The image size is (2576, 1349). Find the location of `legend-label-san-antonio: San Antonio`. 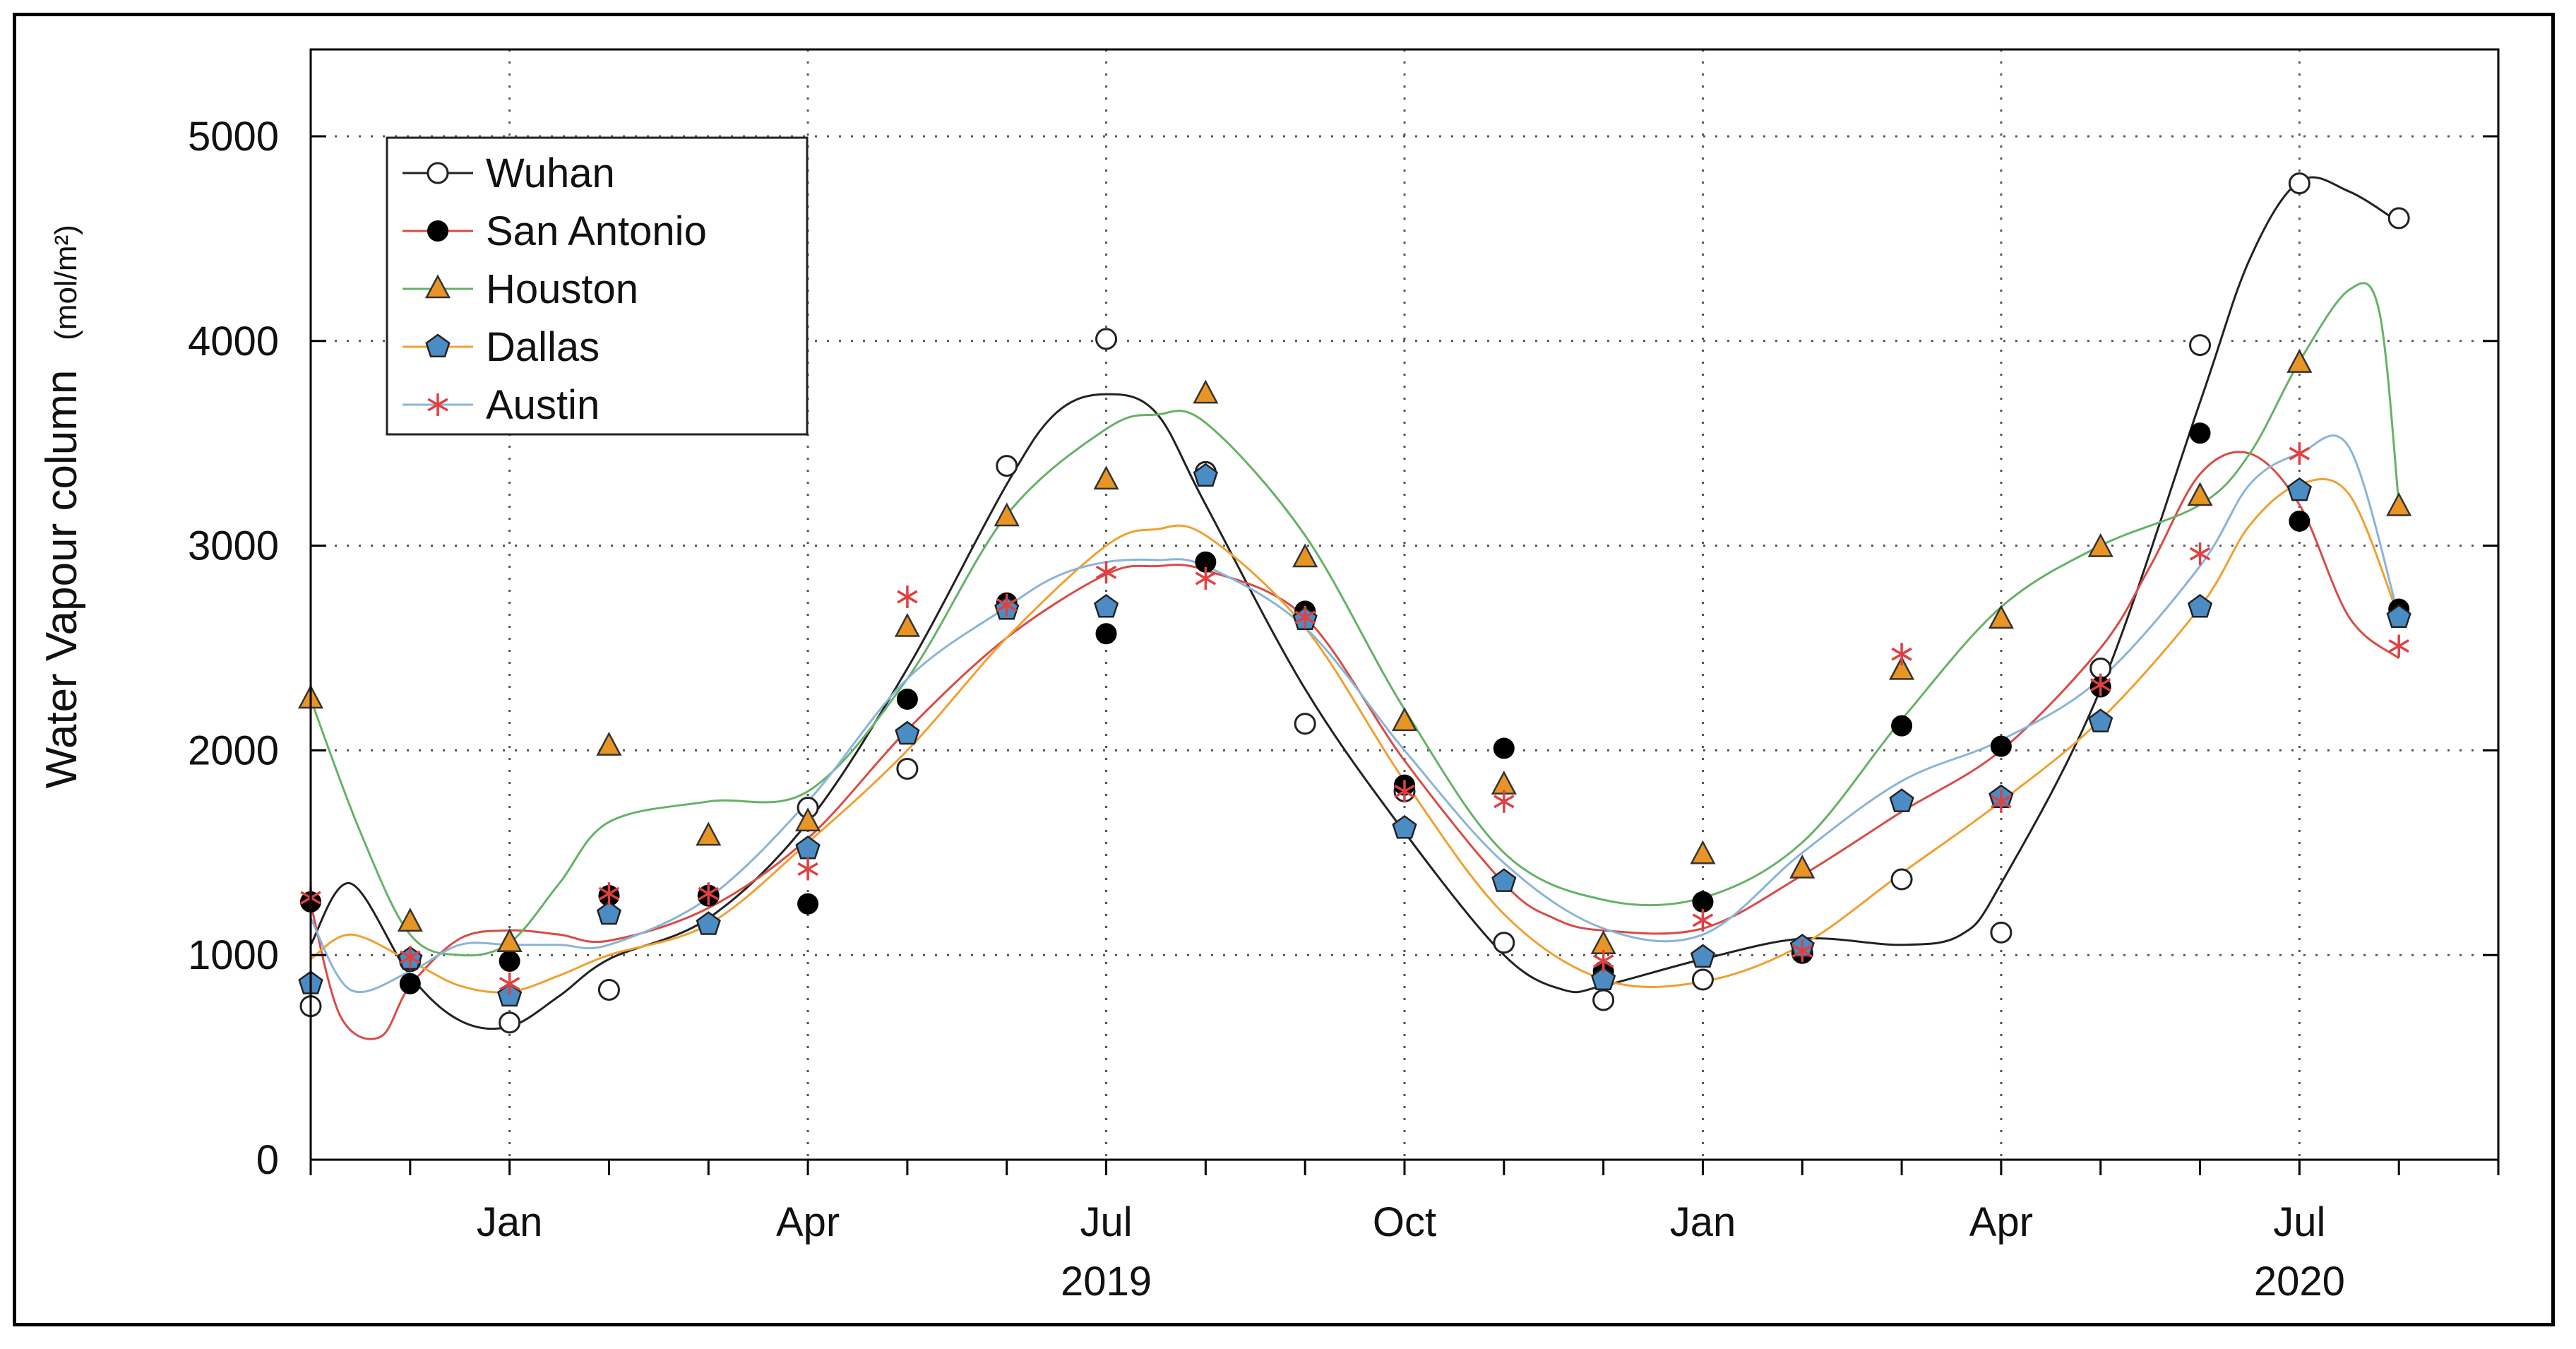

legend-label-san-antonio: San Antonio is located at coordinates (596, 231).